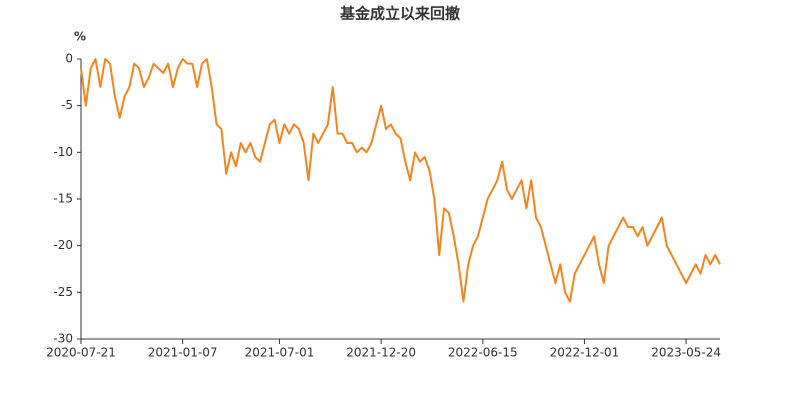 The image size is (800, 404). What do you see at coordinates (585, 353) in the screenshot?
I see `x-tick-label: 2022-12-01` at bounding box center [585, 353].